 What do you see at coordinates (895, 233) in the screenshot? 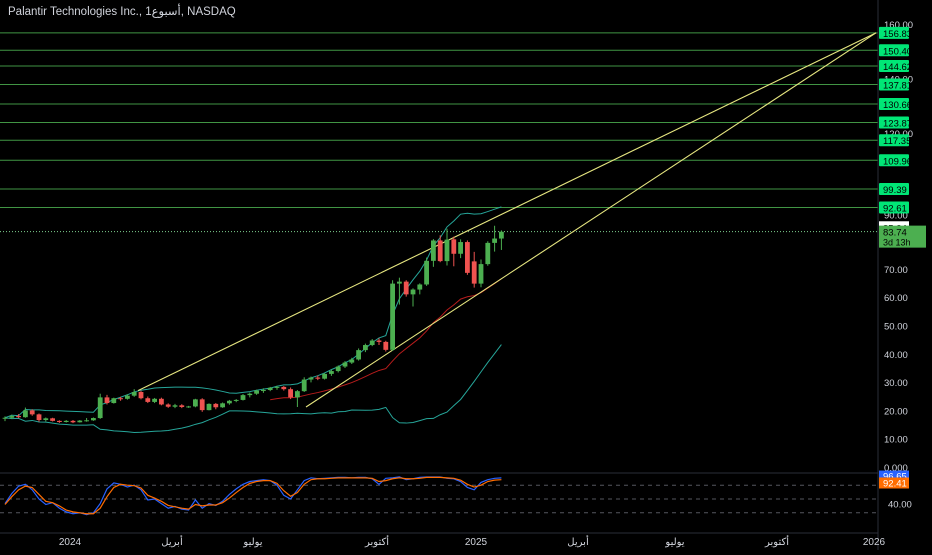
I see `current-price-label: 83.74` at bounding box center [895, 233].